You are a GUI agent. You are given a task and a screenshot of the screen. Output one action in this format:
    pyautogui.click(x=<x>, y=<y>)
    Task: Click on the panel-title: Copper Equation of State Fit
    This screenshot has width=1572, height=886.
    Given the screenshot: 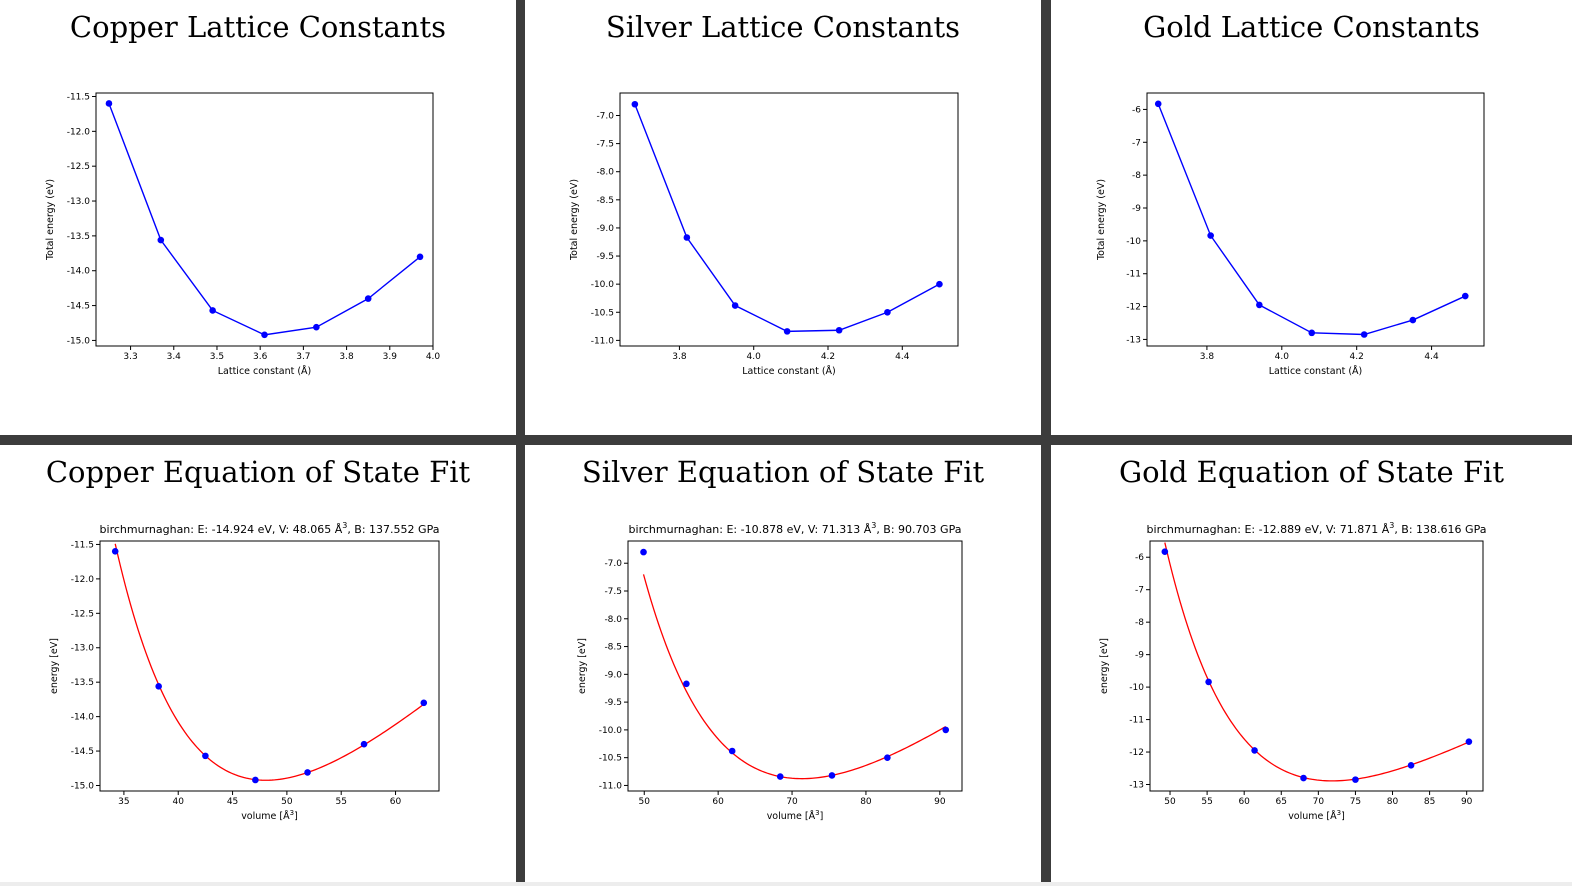 What is the action you would take?
    pyautogui.click(x=258, y=472)
    